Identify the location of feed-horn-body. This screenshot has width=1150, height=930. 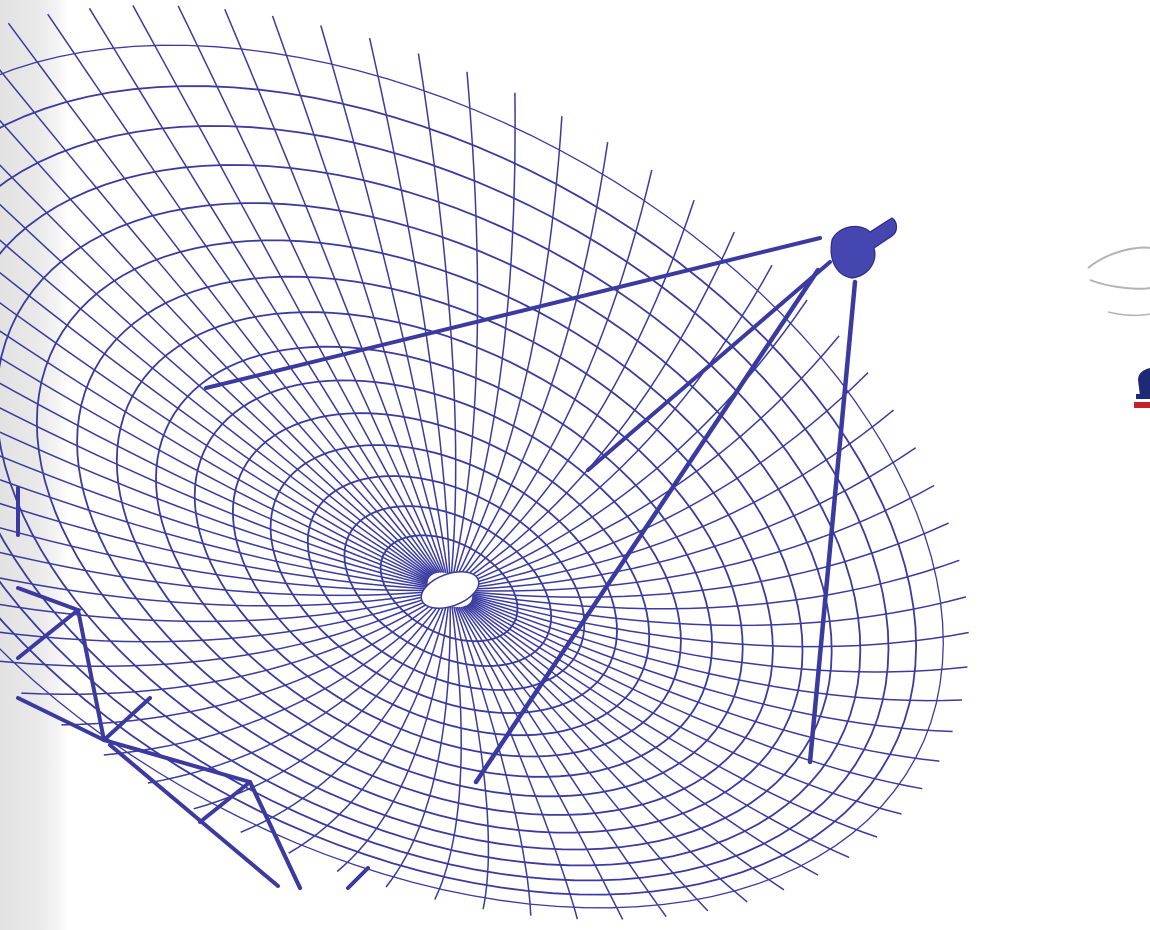
(864, 248).